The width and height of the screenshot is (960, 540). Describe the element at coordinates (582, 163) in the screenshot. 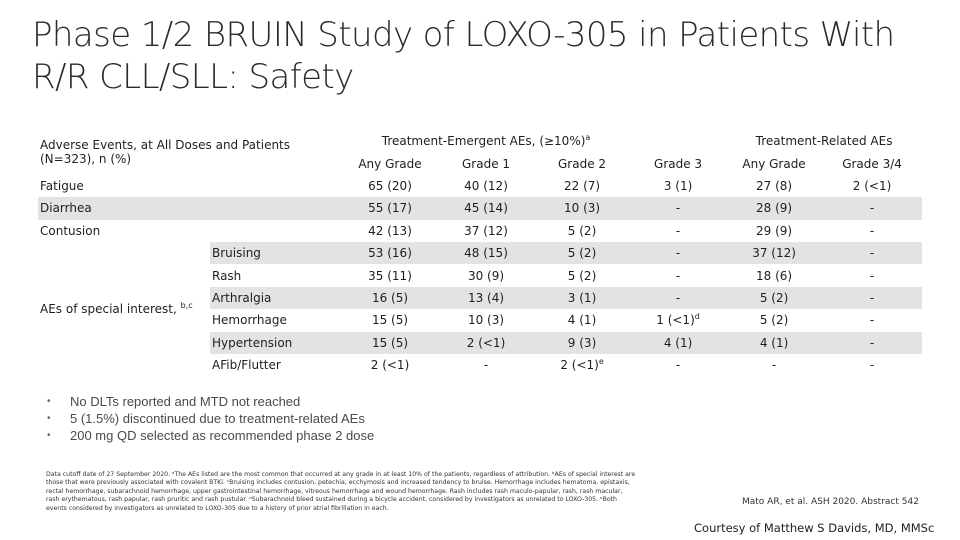

I see `column-header: Grade 2` at that location.